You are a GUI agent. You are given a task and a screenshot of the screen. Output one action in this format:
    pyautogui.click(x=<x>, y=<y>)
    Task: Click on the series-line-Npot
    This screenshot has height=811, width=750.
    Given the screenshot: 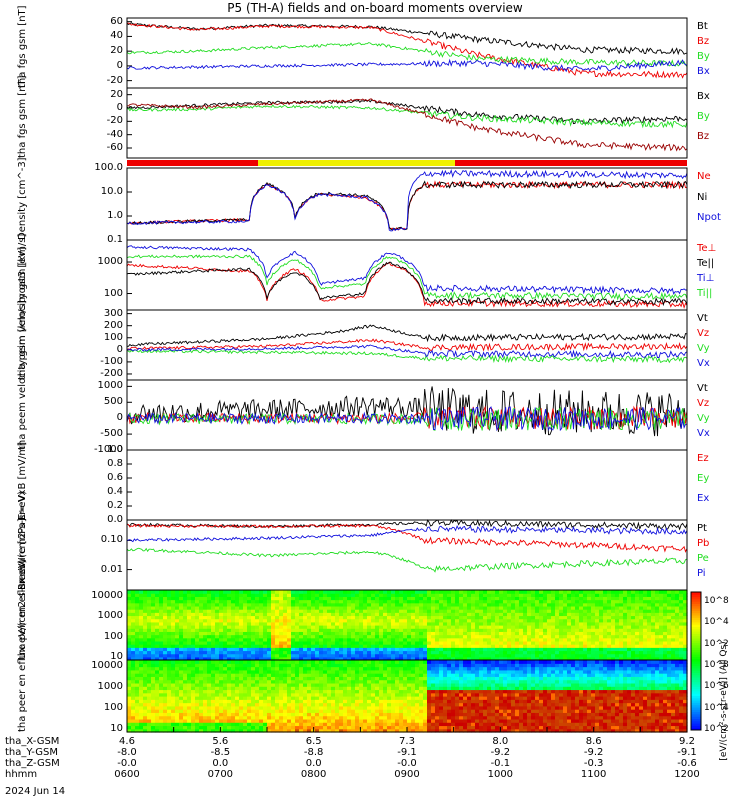 What is the action you would take?
    pyautogui.click(x=407, y=200)
    